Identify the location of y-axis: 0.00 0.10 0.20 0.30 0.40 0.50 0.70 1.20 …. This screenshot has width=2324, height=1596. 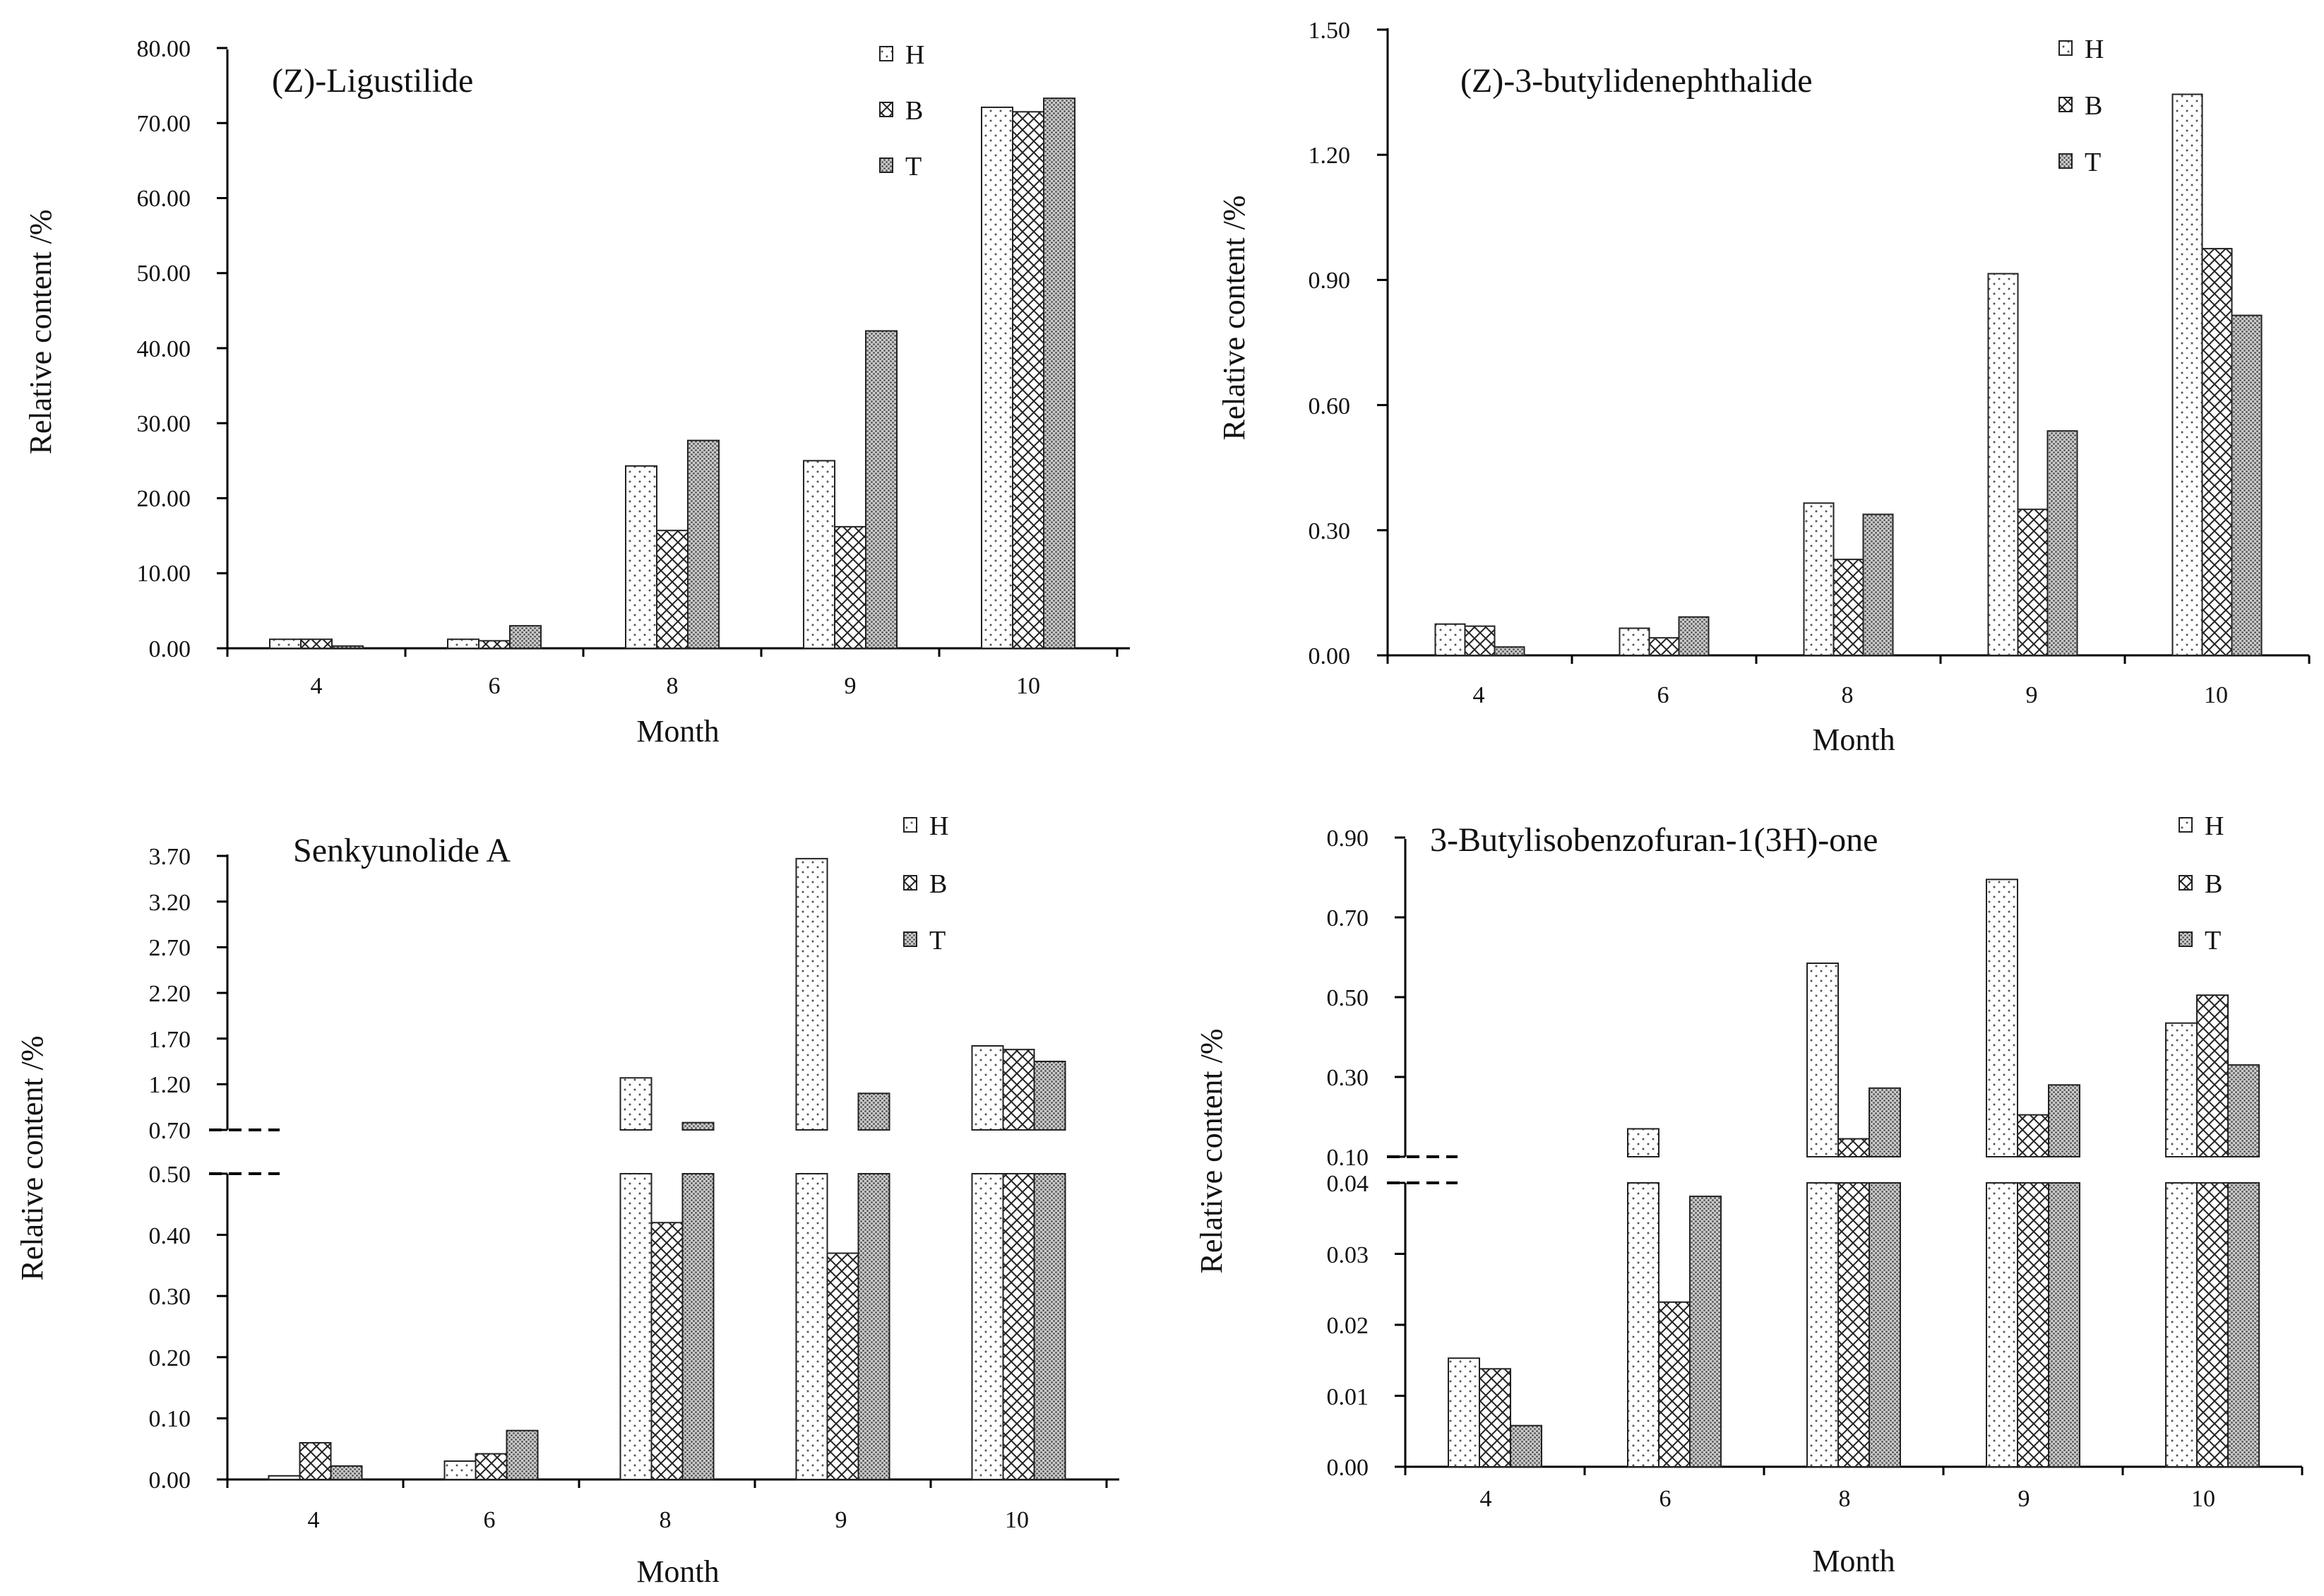
(214, 1169).